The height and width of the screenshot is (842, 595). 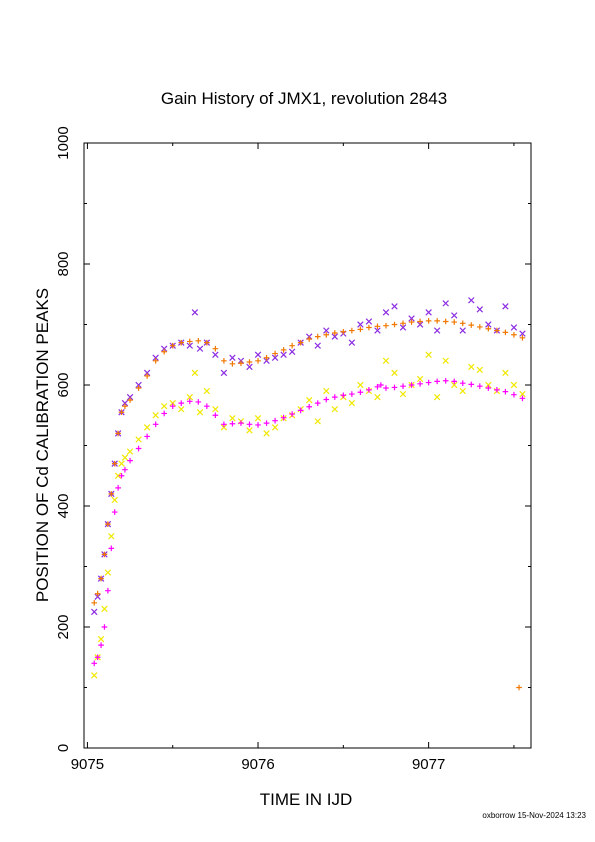 I want to click on x-axis-label: TIME IN IJD, so click(x=306, y=799).